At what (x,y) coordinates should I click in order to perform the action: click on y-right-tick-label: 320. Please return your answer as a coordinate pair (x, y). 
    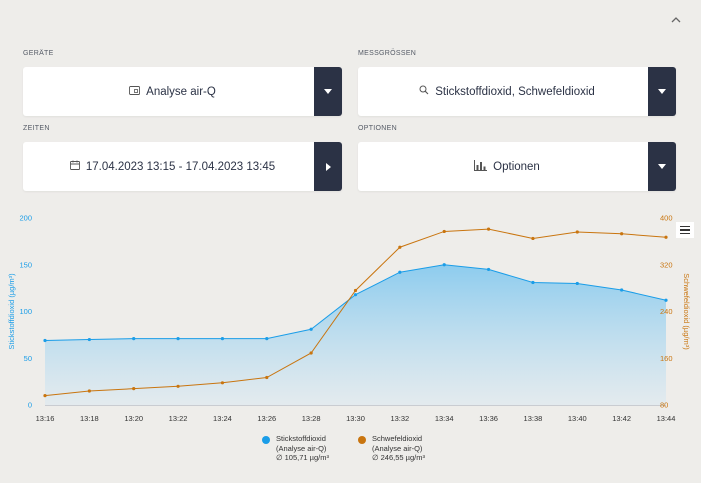
    Looking at the image, I should click on (666, 264).